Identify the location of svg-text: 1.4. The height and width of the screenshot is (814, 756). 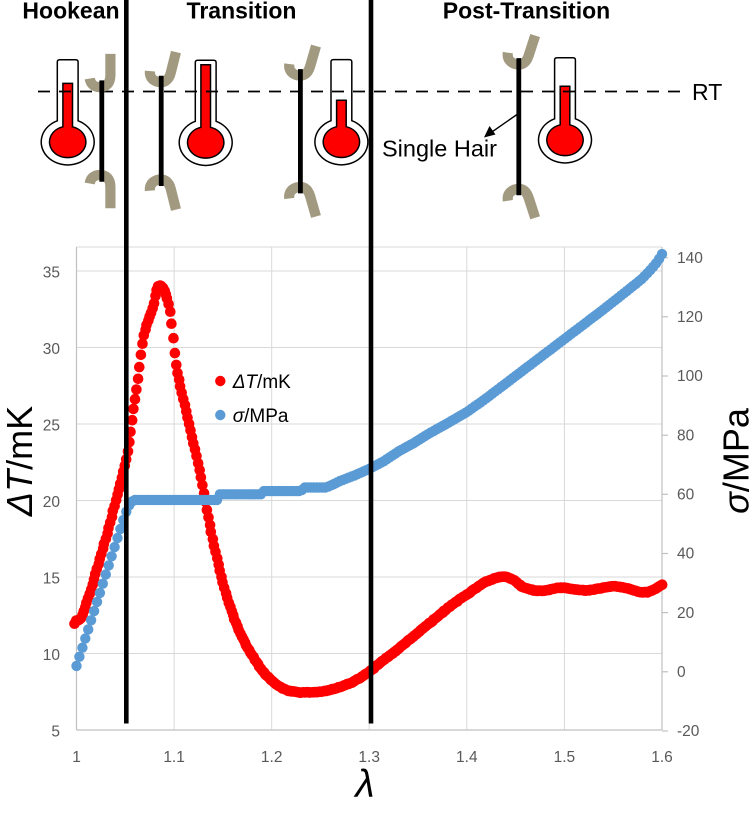
(467, 757).